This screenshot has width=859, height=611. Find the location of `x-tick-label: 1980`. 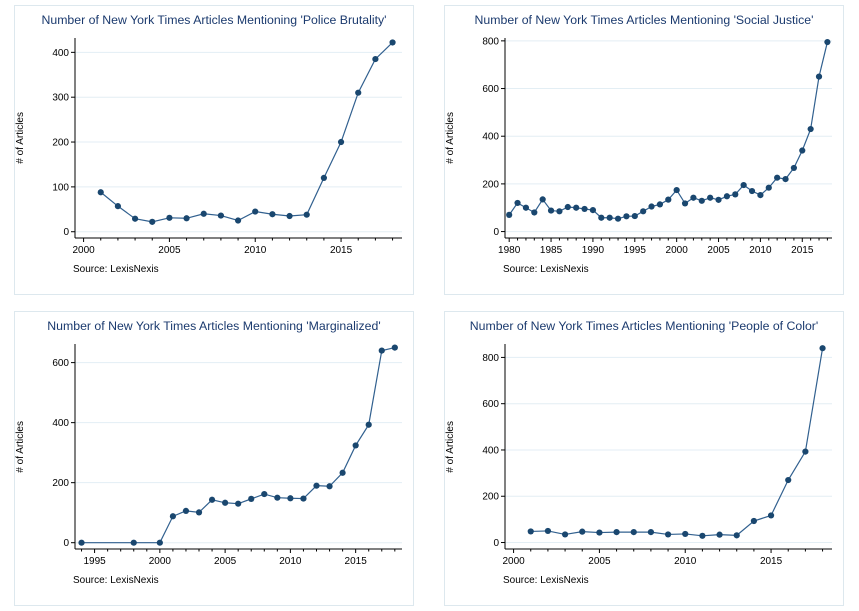

x-tick-label: 1980 is located at coordinates (509, 250).